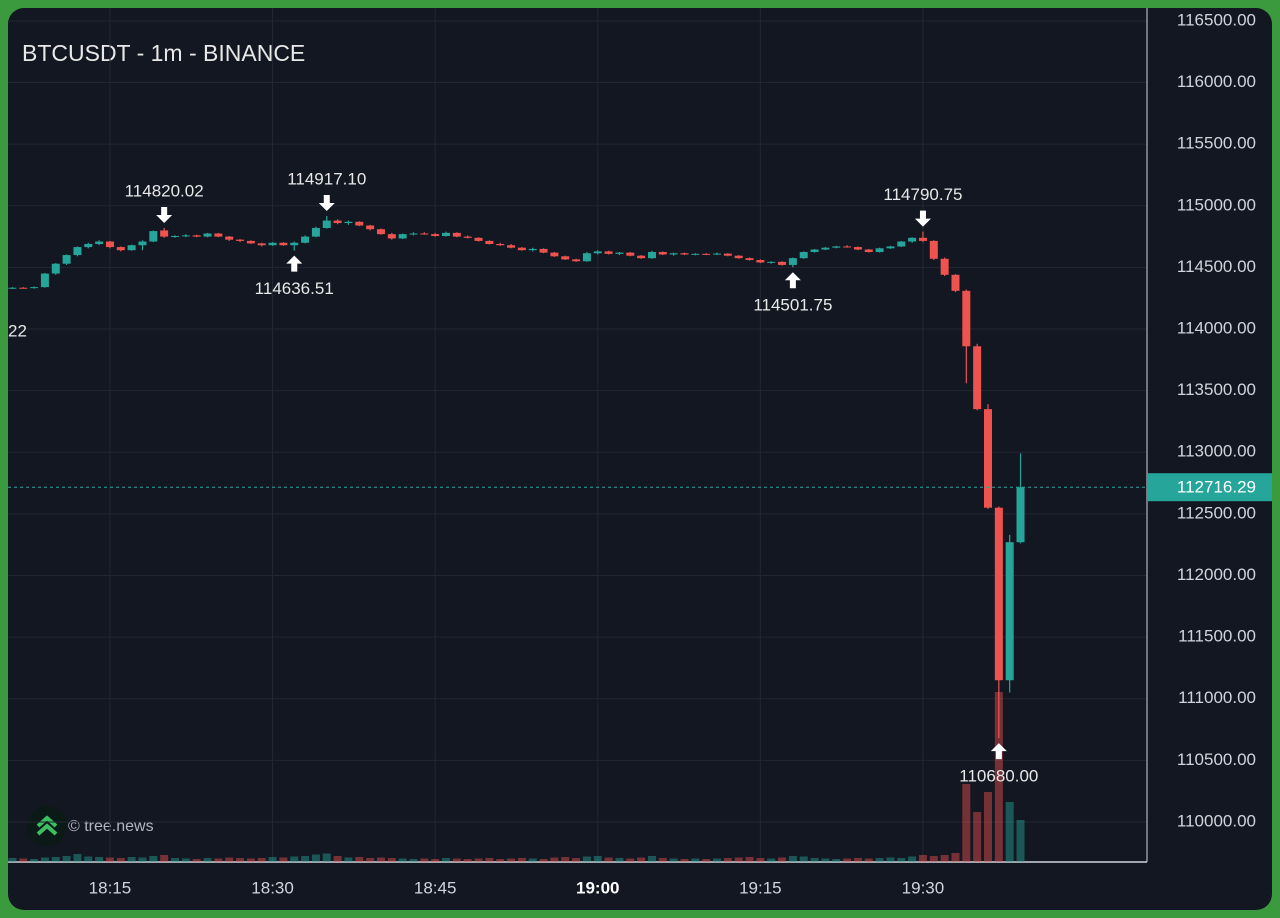  What do you see at coordinates (922, 194) in the screenshot?
I see `high-marker-label: 114790.75` at bounding box center [922, 194].